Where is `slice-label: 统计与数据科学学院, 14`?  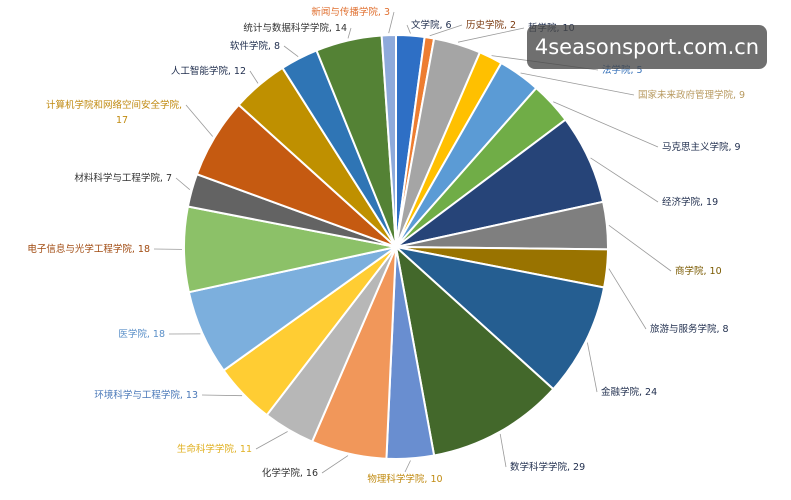 slice-label: 统计与数据科学学院, 14 is located at coordinates (295, 28).